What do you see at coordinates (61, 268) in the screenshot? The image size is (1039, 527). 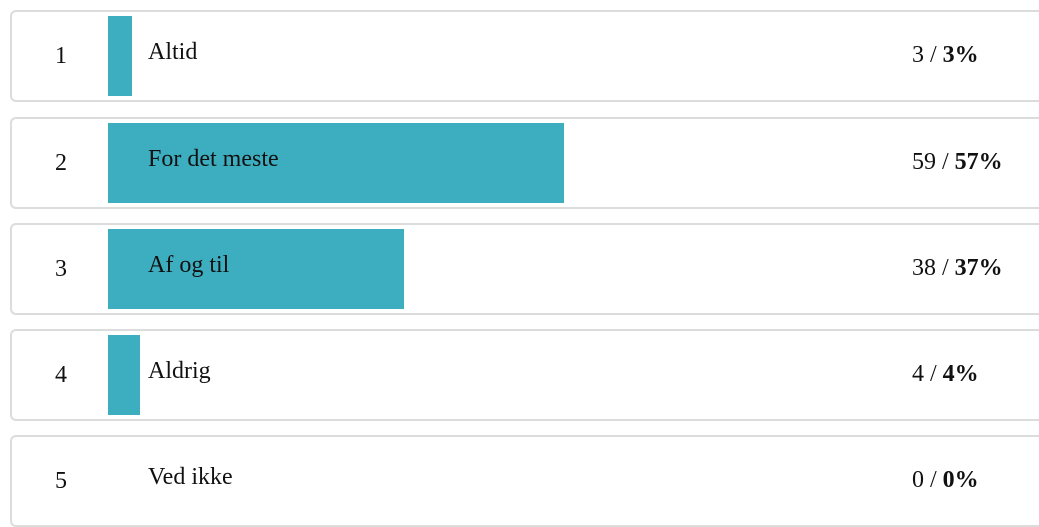 I see `row-number: 3` at bounding box center [61, 268].